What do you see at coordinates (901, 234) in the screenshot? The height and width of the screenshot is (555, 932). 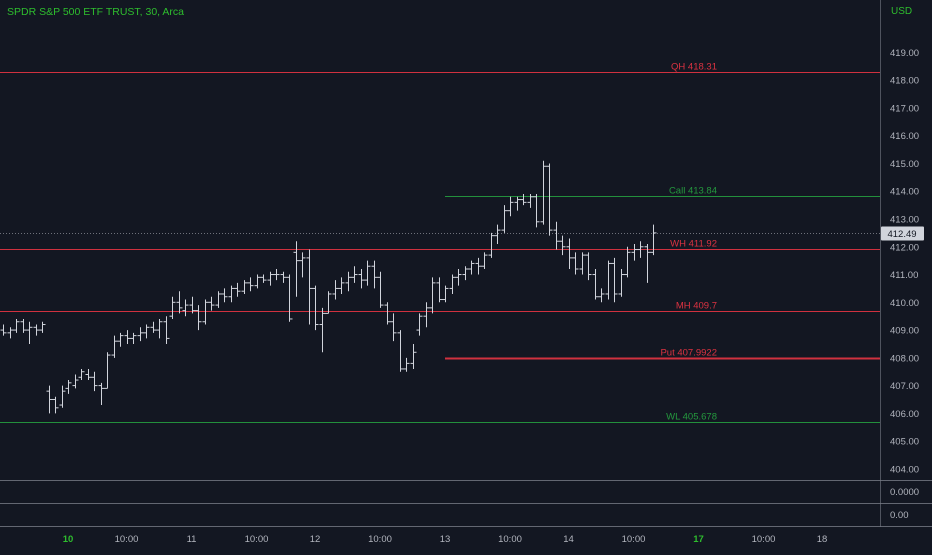 I see `current-price-label: 412.49` at bounding box center [901, 234].